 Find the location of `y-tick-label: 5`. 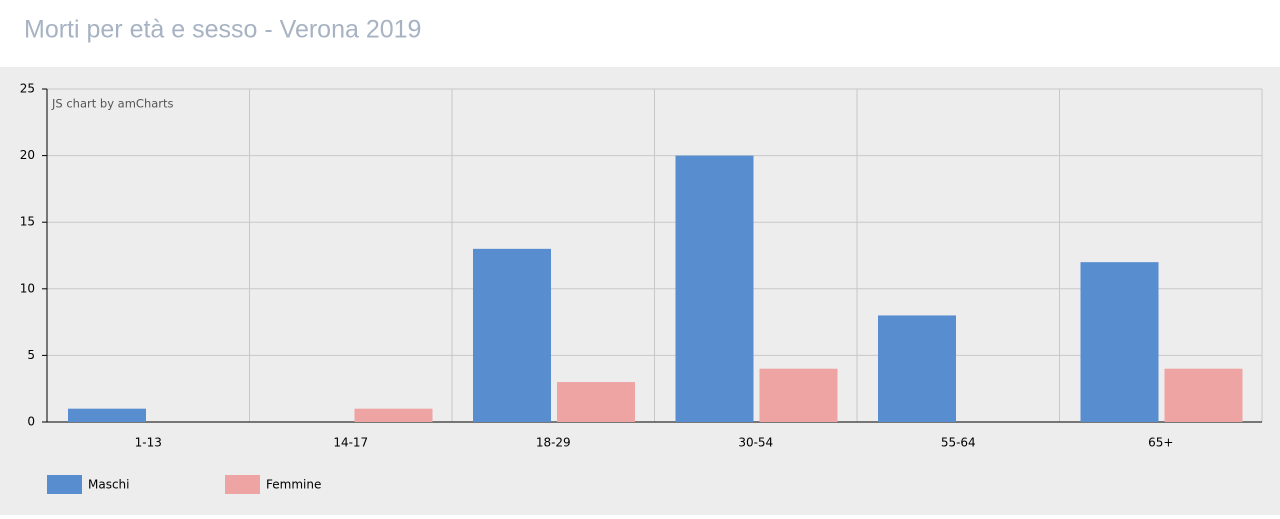

y-tick-label: 5 is located at coordinates (31, 355).